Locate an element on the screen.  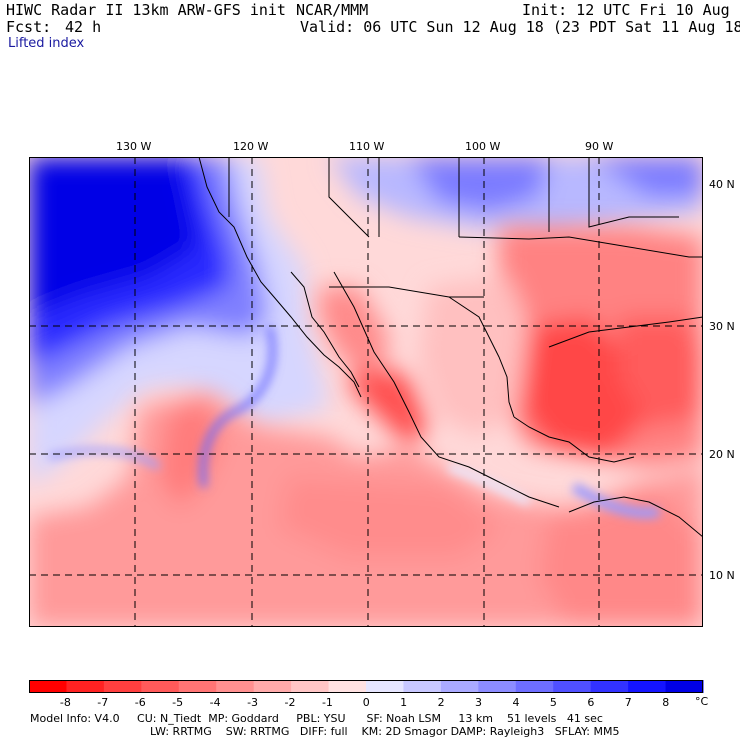
lat-label-20n: 20 N is located at coordinates (722, 454).